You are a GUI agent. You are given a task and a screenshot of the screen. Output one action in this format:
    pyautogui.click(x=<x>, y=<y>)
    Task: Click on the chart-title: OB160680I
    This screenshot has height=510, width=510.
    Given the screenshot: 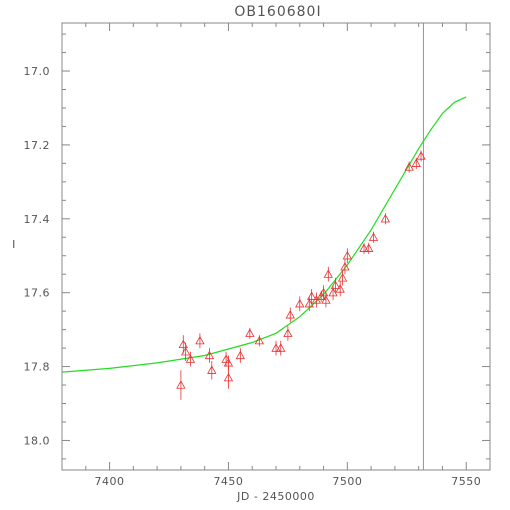 What is the action you would take?
    pyautogui.click(x=277, y=12)
    